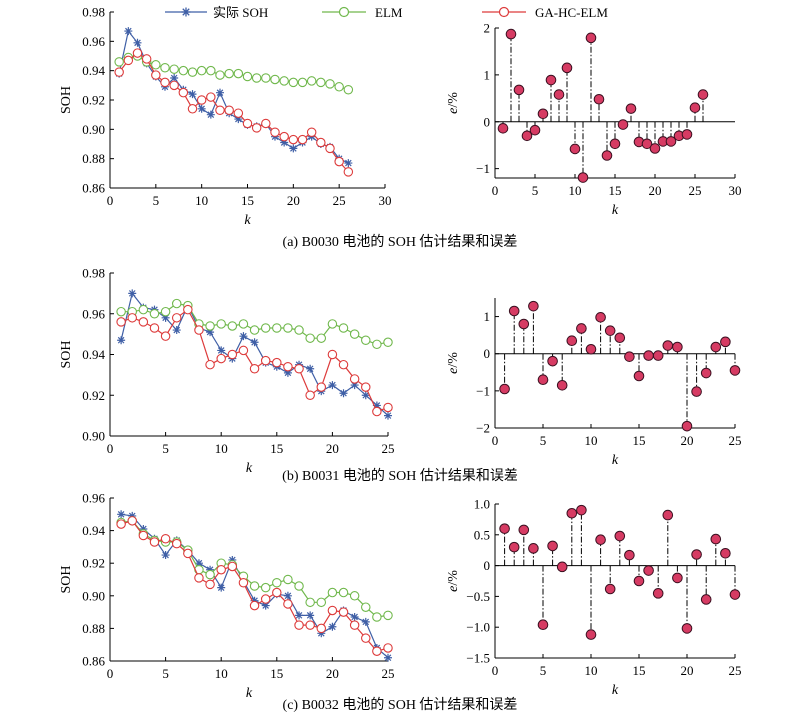 The height and width of the screenshot is (719, 800). What do you see at coordinates (594, 598) in the screenshot?
I see `panel-6: 0 5 10 15 20 25 −1.5 −1.0 −0.5 0 0.5 1.0 k e/%` at bounding box center [594, 598].